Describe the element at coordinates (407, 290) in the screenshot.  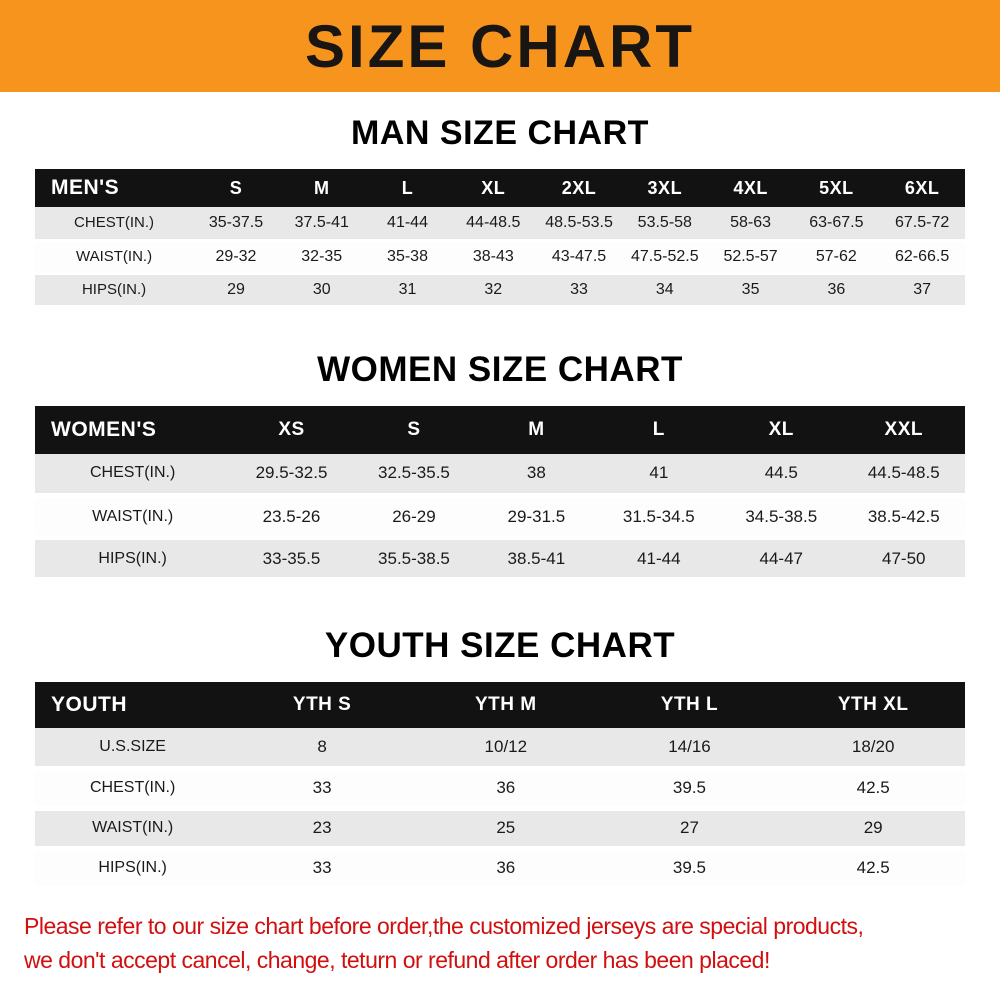
I see `size-cell: 31` at that location.